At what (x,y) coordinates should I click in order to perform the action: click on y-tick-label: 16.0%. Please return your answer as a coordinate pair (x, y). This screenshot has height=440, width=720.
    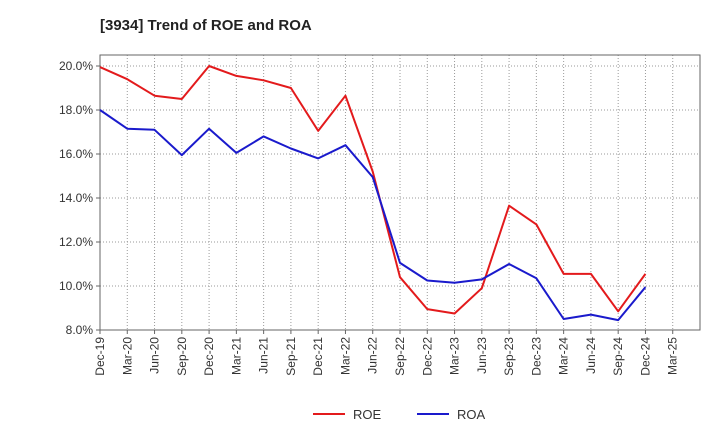
    Looking at the image, I should click on (76, 154).